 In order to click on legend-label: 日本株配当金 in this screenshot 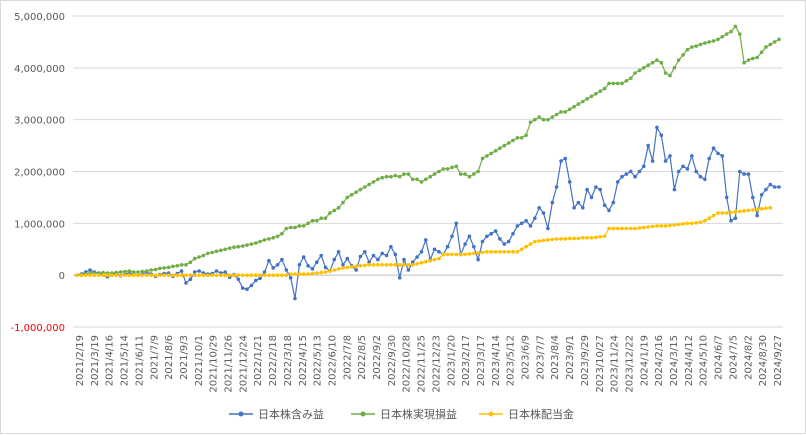, I will do `click(541, 414)`.